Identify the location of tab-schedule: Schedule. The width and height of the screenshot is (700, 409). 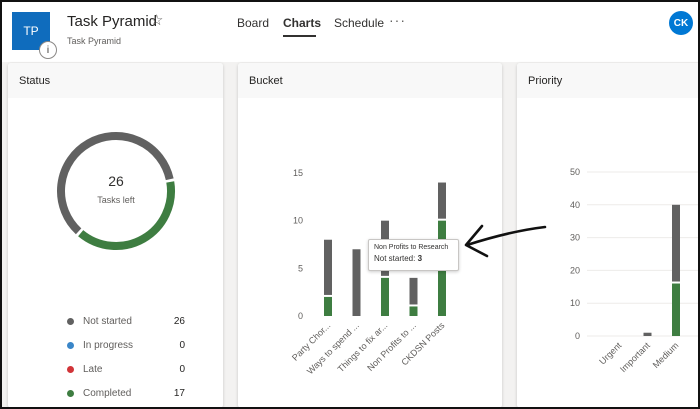
(359, 23).